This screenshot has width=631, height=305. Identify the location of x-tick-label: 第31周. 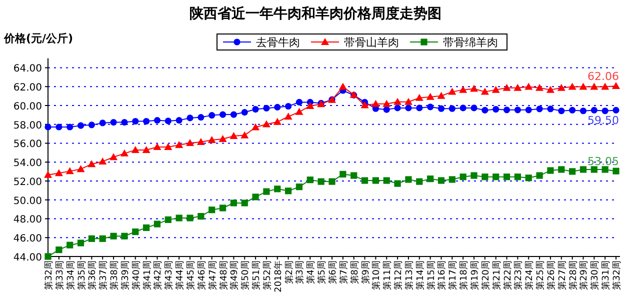
(606, 275).